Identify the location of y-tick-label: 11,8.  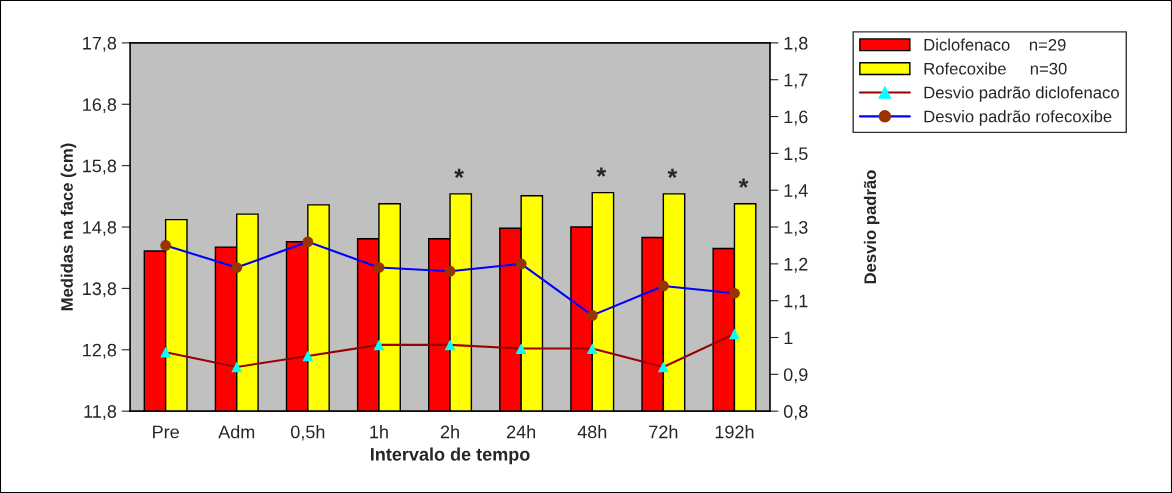
(100, 413).